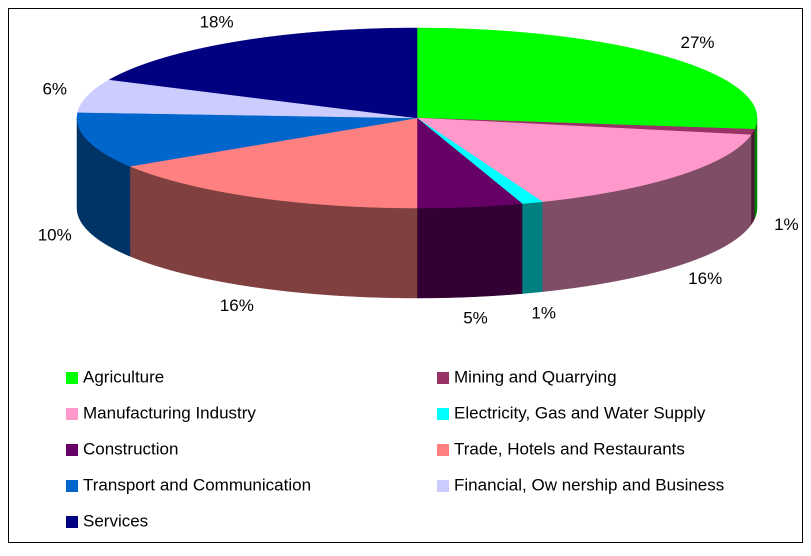 This screenshot has height=556, width=811. What do you see at coordinates (589, 484) in the screenshot?
I see `legend-label: Financial, Ow nership and Business` at bounding box center [589, 484].